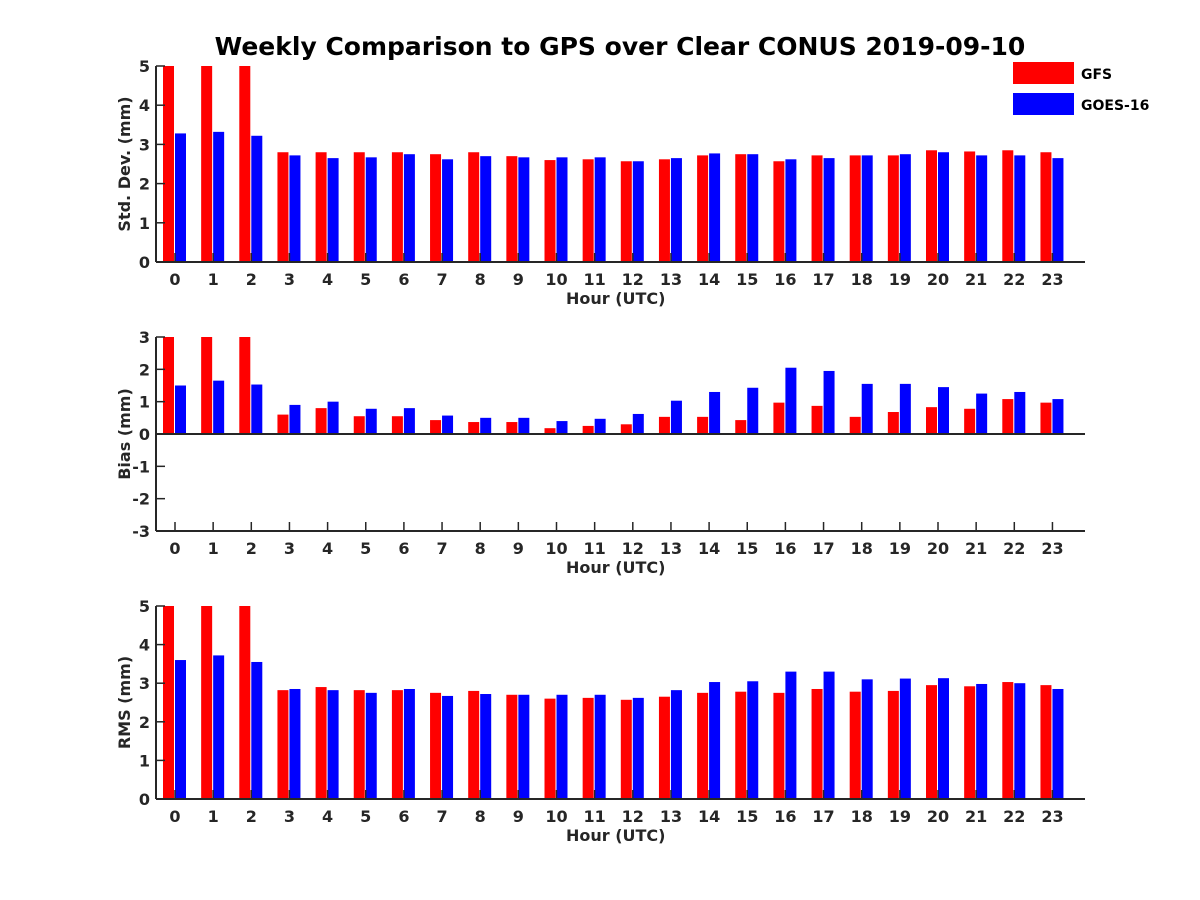  What do you see at coordinates (141, 466) in the screenshot?
I see `y-tick-label: -1` at bounding box center [141, 466].